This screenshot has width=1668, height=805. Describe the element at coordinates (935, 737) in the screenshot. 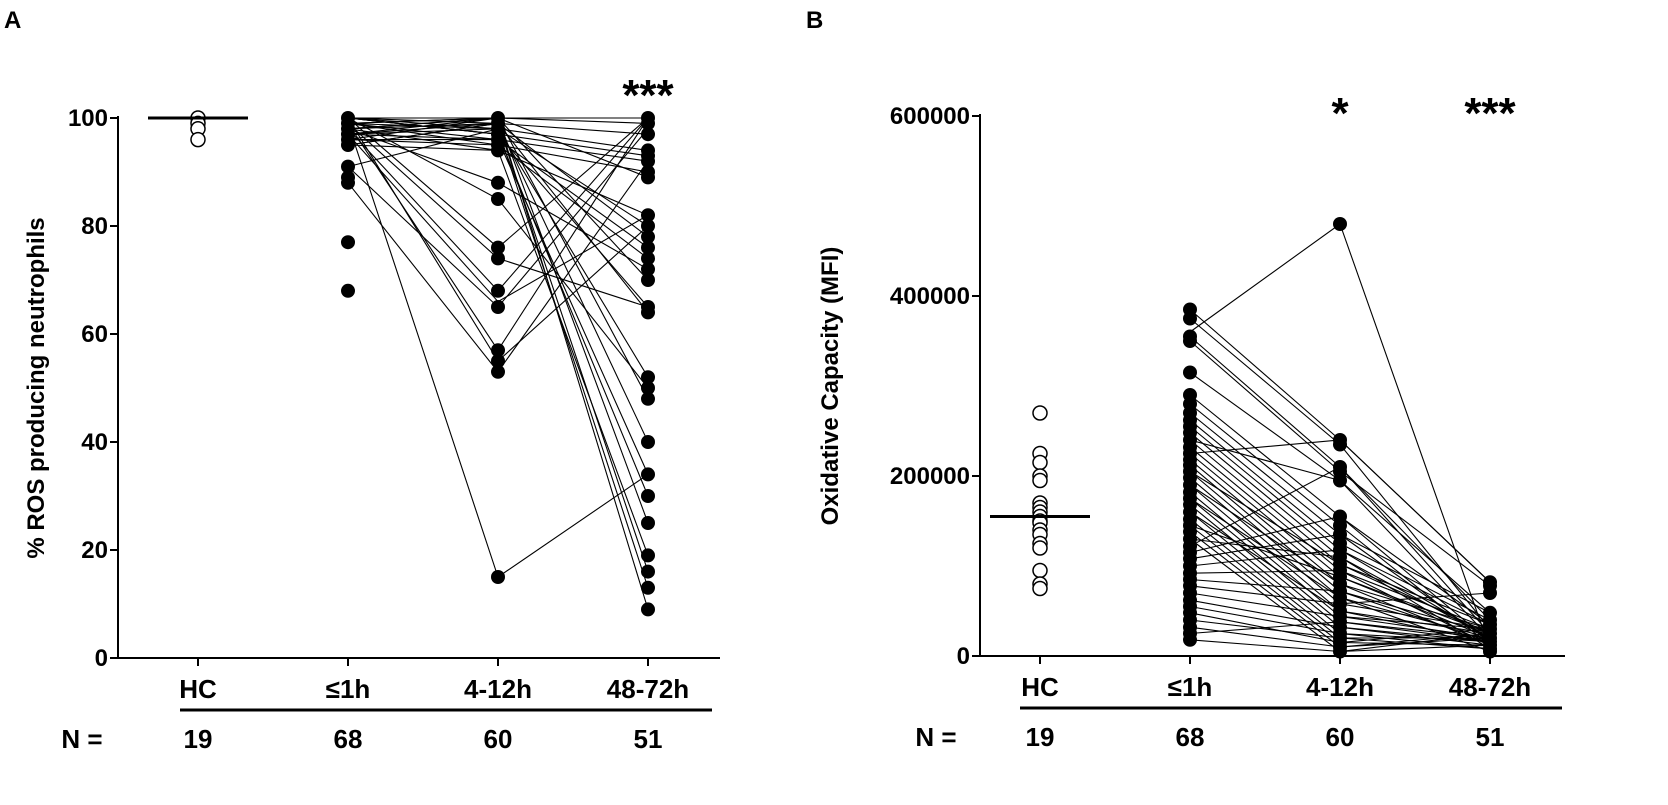

I see `panel-b-n-prefix: N =` at that location.